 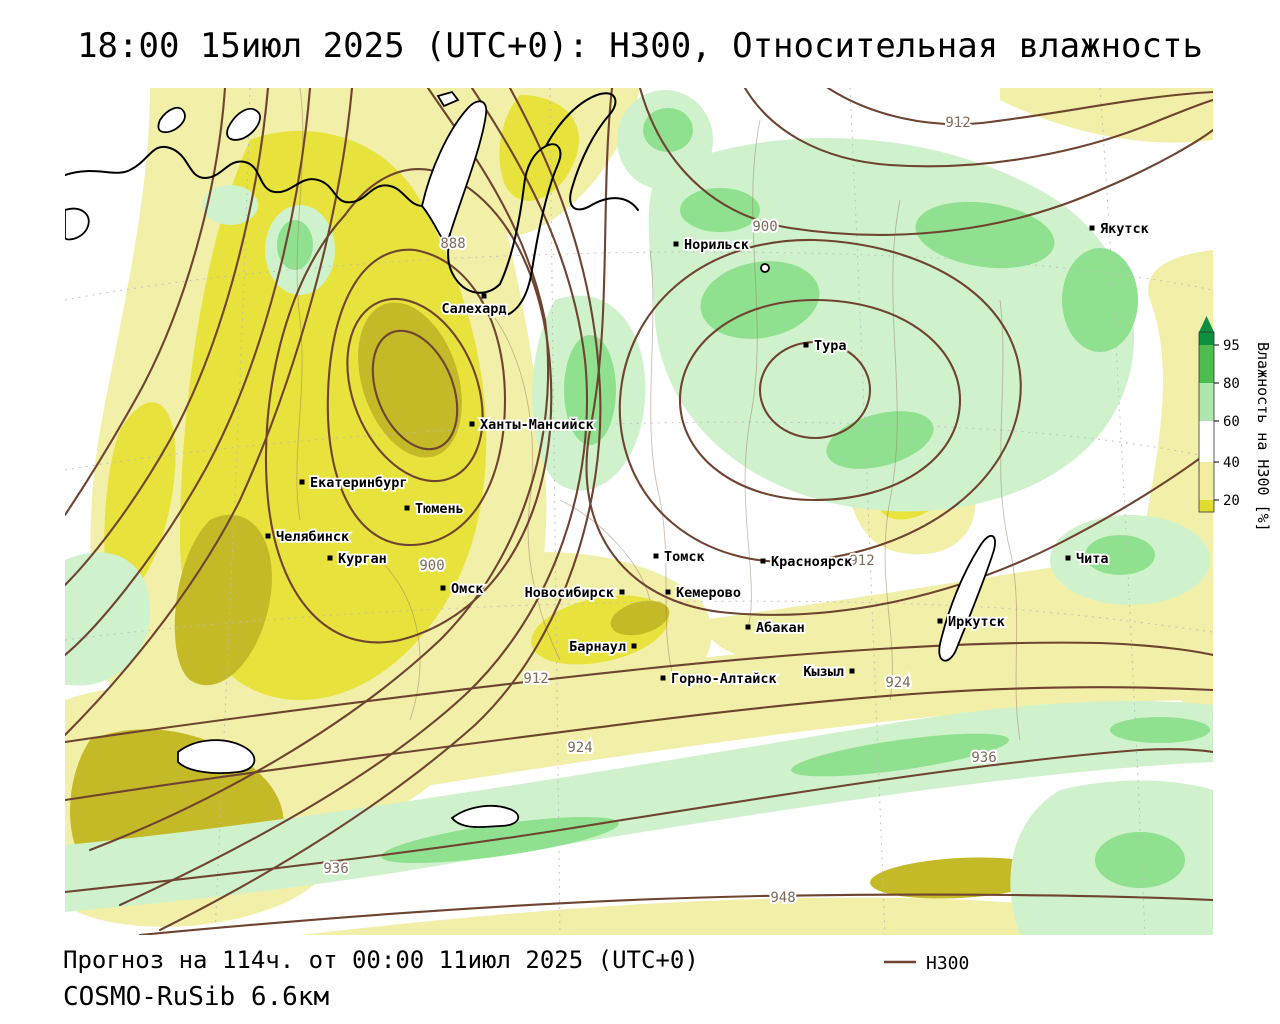 I want to click on model-info: COSMO-RuSib 6.6км, so click(x=196, y=997).